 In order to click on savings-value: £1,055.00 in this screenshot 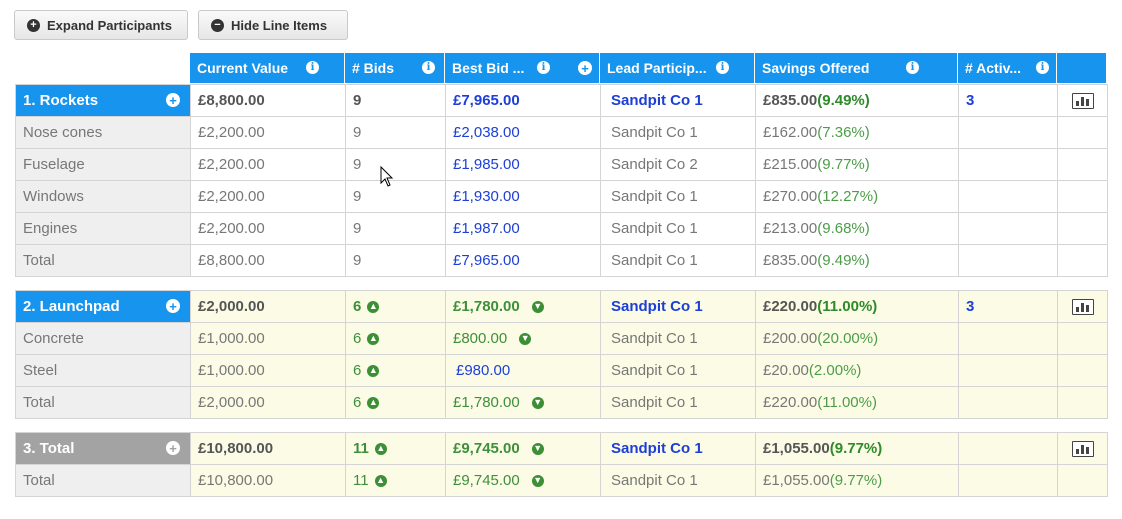, I will do `click(796, 480)`.